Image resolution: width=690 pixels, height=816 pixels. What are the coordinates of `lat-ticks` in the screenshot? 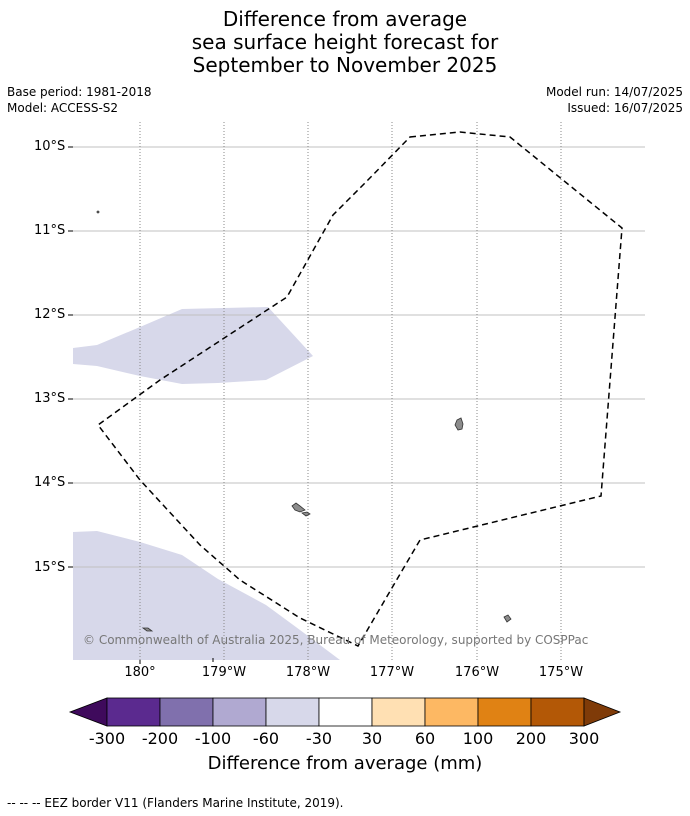 It's located at (70, 357).